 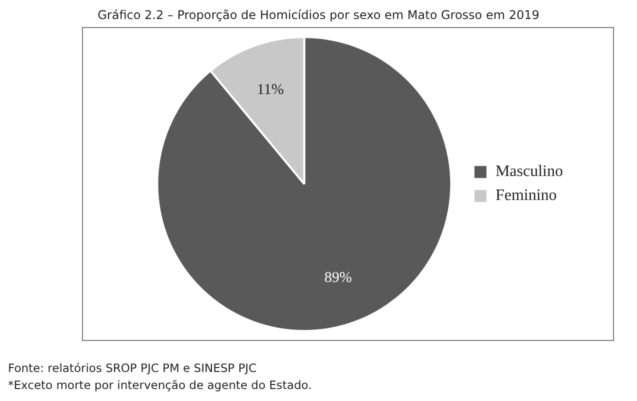 I want to click on chart-title: Gráfico 2.2 – Proporção de Homicídios por sexo em Mato Grosso em 2019, so click(x=318, y=15).